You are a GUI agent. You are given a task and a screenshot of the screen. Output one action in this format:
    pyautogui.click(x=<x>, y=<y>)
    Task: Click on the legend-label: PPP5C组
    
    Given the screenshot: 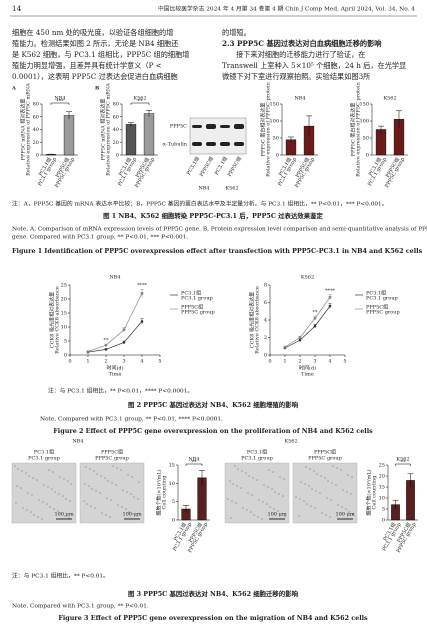 What is the action you would take?
    pyautogui.click(x=377, y=307)
    